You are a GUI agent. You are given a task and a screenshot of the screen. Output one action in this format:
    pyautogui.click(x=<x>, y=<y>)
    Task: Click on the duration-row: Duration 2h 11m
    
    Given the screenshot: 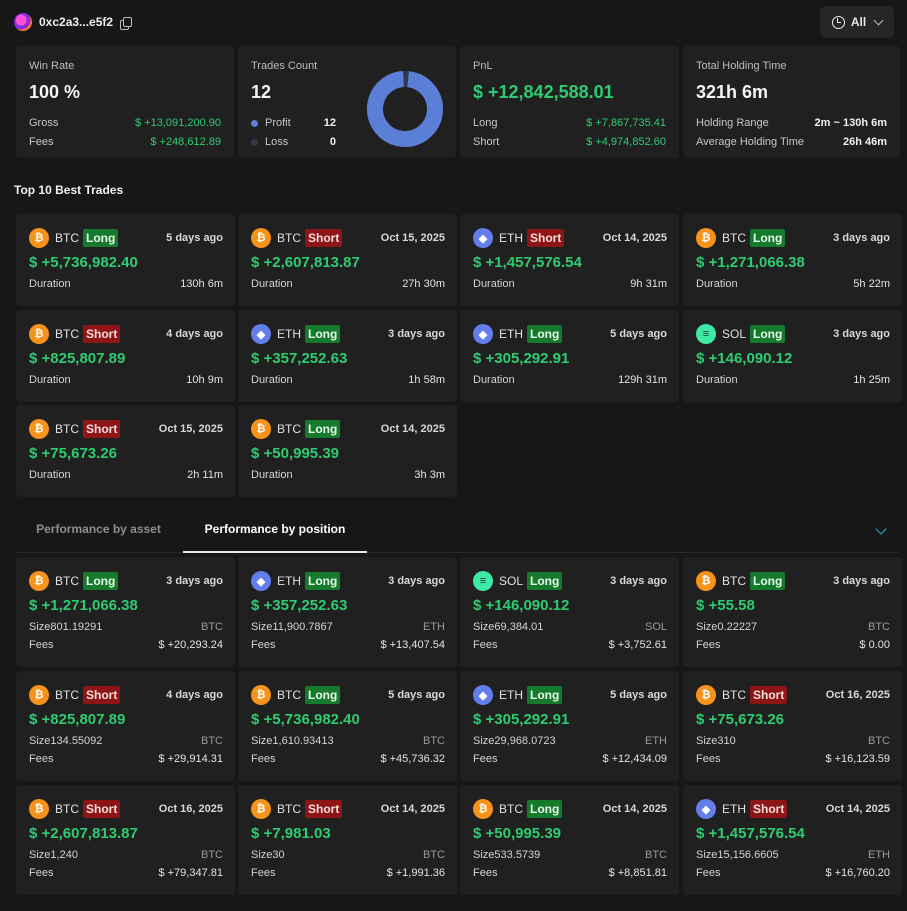 What is the action you would take?
    pyautogui.click(x=126, y=476)
    